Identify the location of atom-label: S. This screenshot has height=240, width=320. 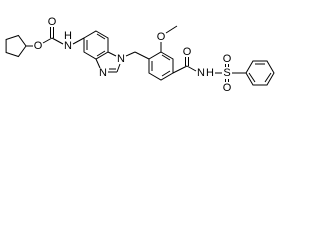
(226, 73).